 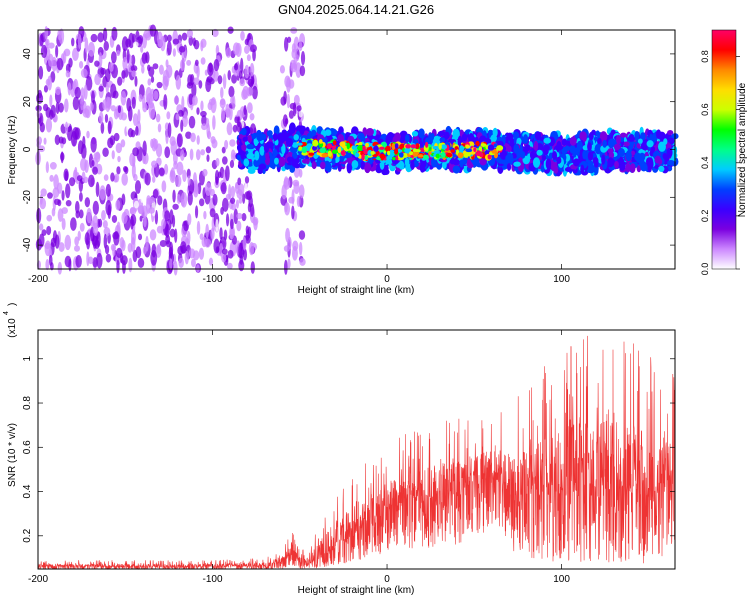 What do you see at coordinates (705, 163) in the screenshot?
I see `colorbar-tick-label: 0.4` at bounding box center [705, 163].